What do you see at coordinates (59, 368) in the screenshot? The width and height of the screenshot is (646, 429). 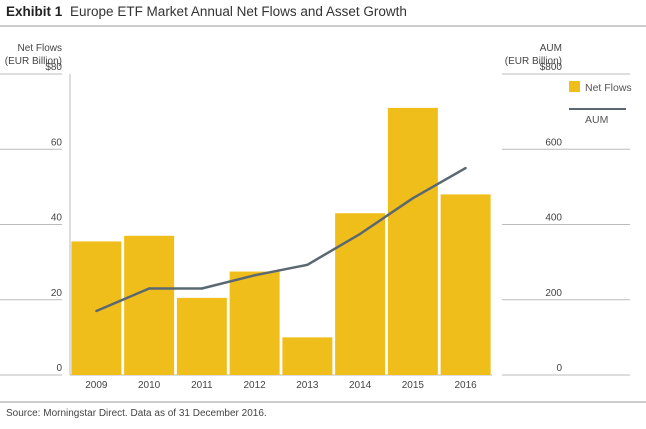 I see `left-tick-label: 0` at bounding box center [59, 368].